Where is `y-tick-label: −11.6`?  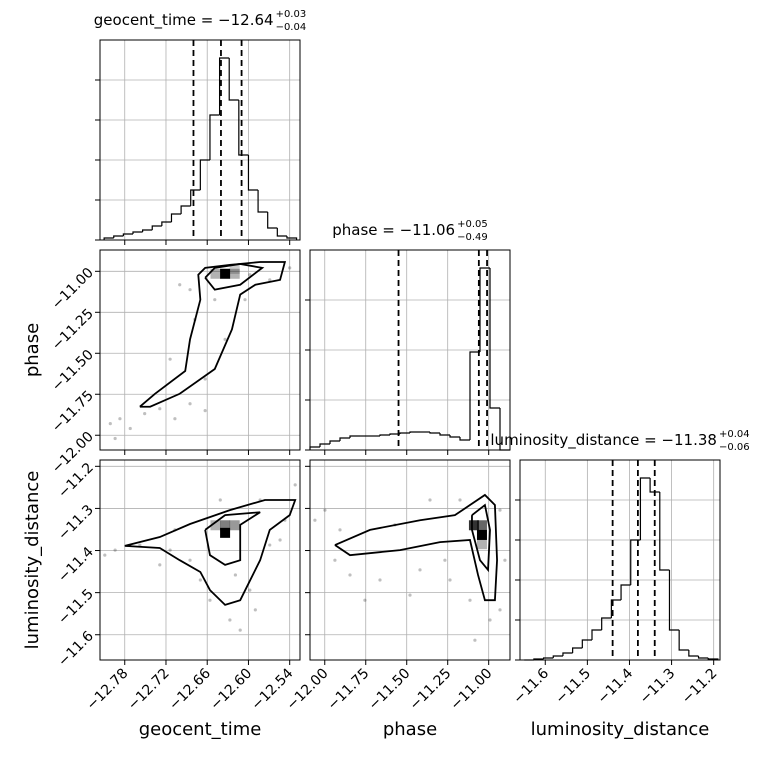 y-tick-label: −11.6 is located at coordinates (76, 649).